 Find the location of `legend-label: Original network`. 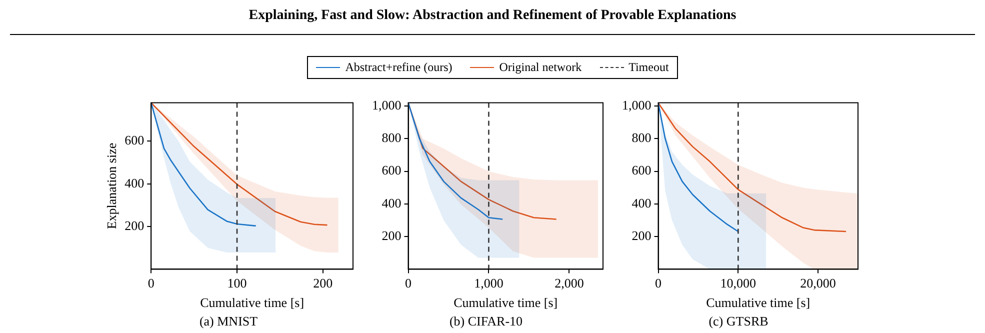

legend-label: Original network is located at coordinates (540, 67).